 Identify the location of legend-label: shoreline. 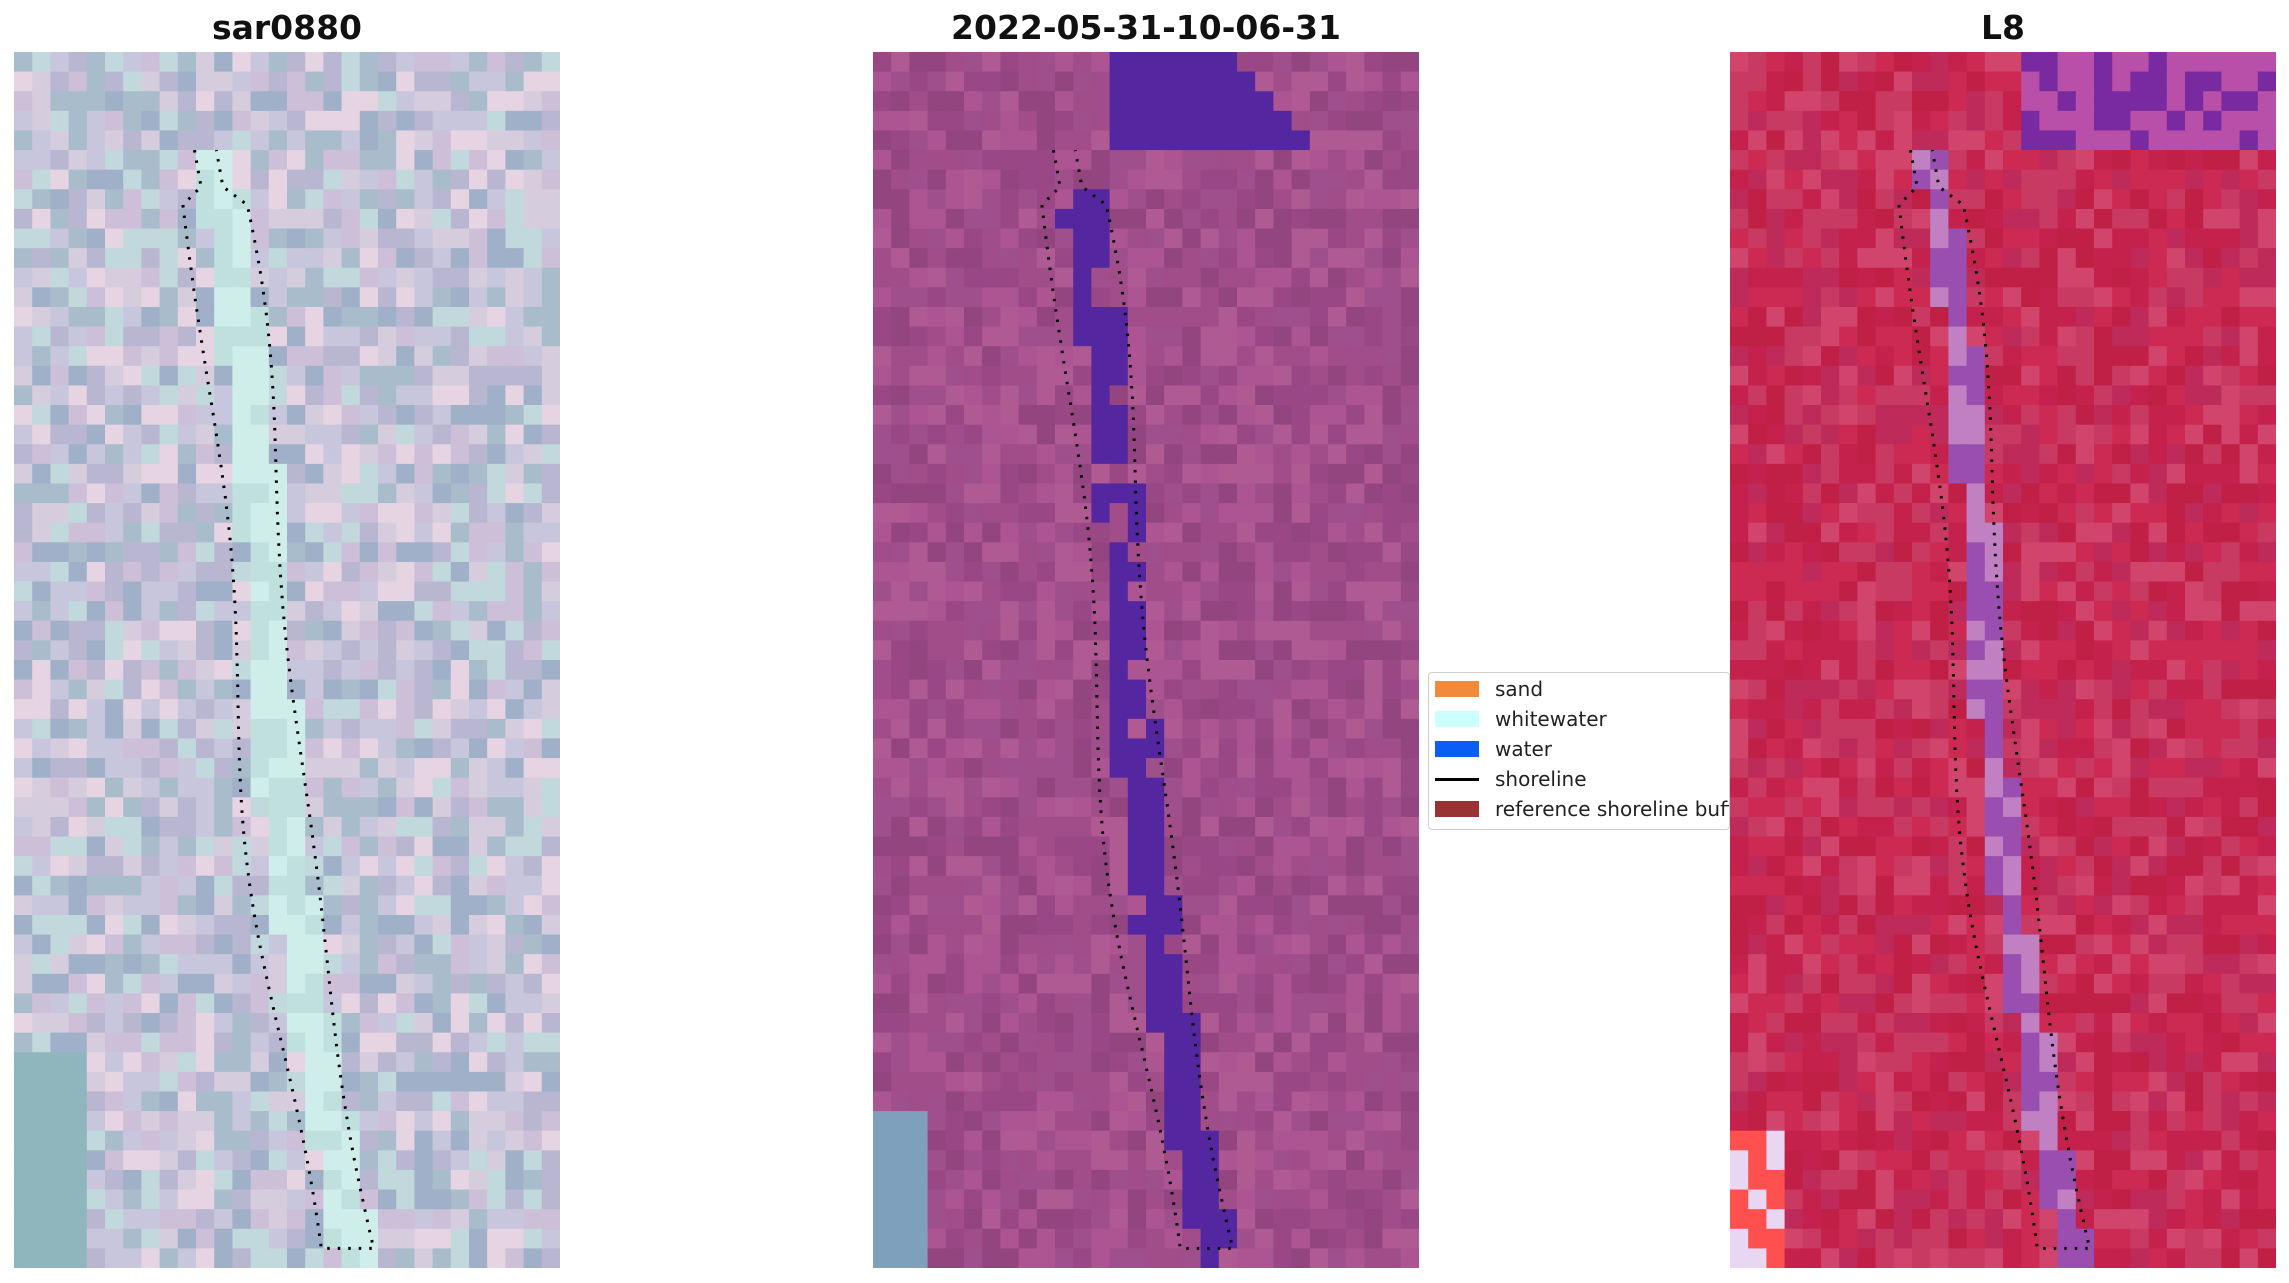
(1541, 779).